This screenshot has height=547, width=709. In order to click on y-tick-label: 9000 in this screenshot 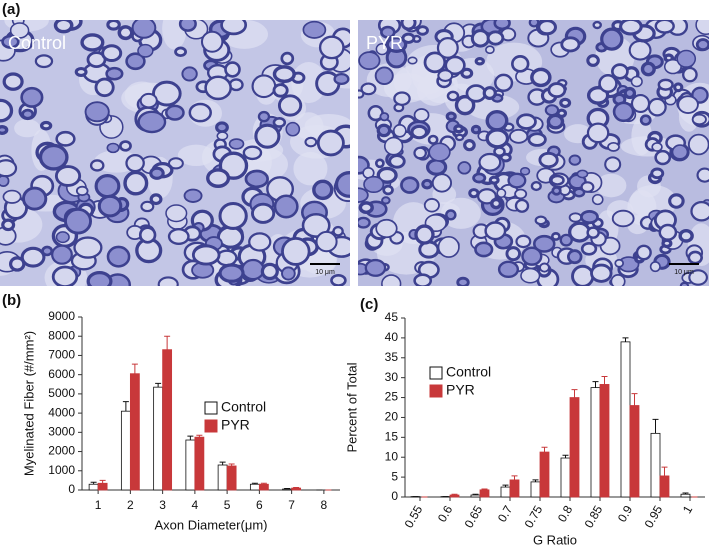, I will do `click(61, 316)`.